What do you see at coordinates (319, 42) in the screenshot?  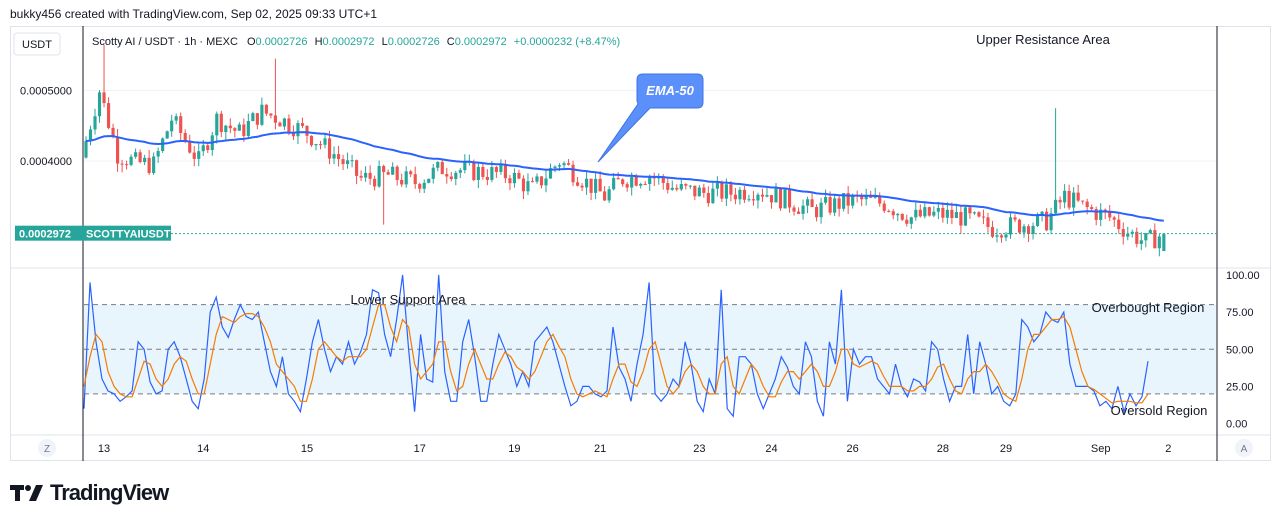 I see `high-label: H` at bounding box center [319, 42].